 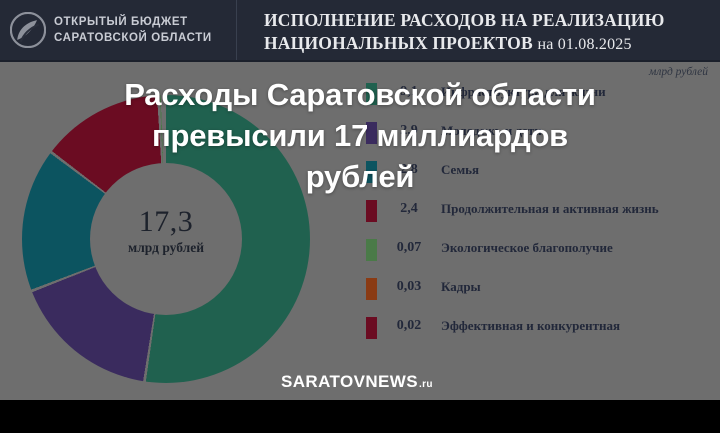 I want to click on open-budget-swirl-logo-icon, so click(x=28, y=30).